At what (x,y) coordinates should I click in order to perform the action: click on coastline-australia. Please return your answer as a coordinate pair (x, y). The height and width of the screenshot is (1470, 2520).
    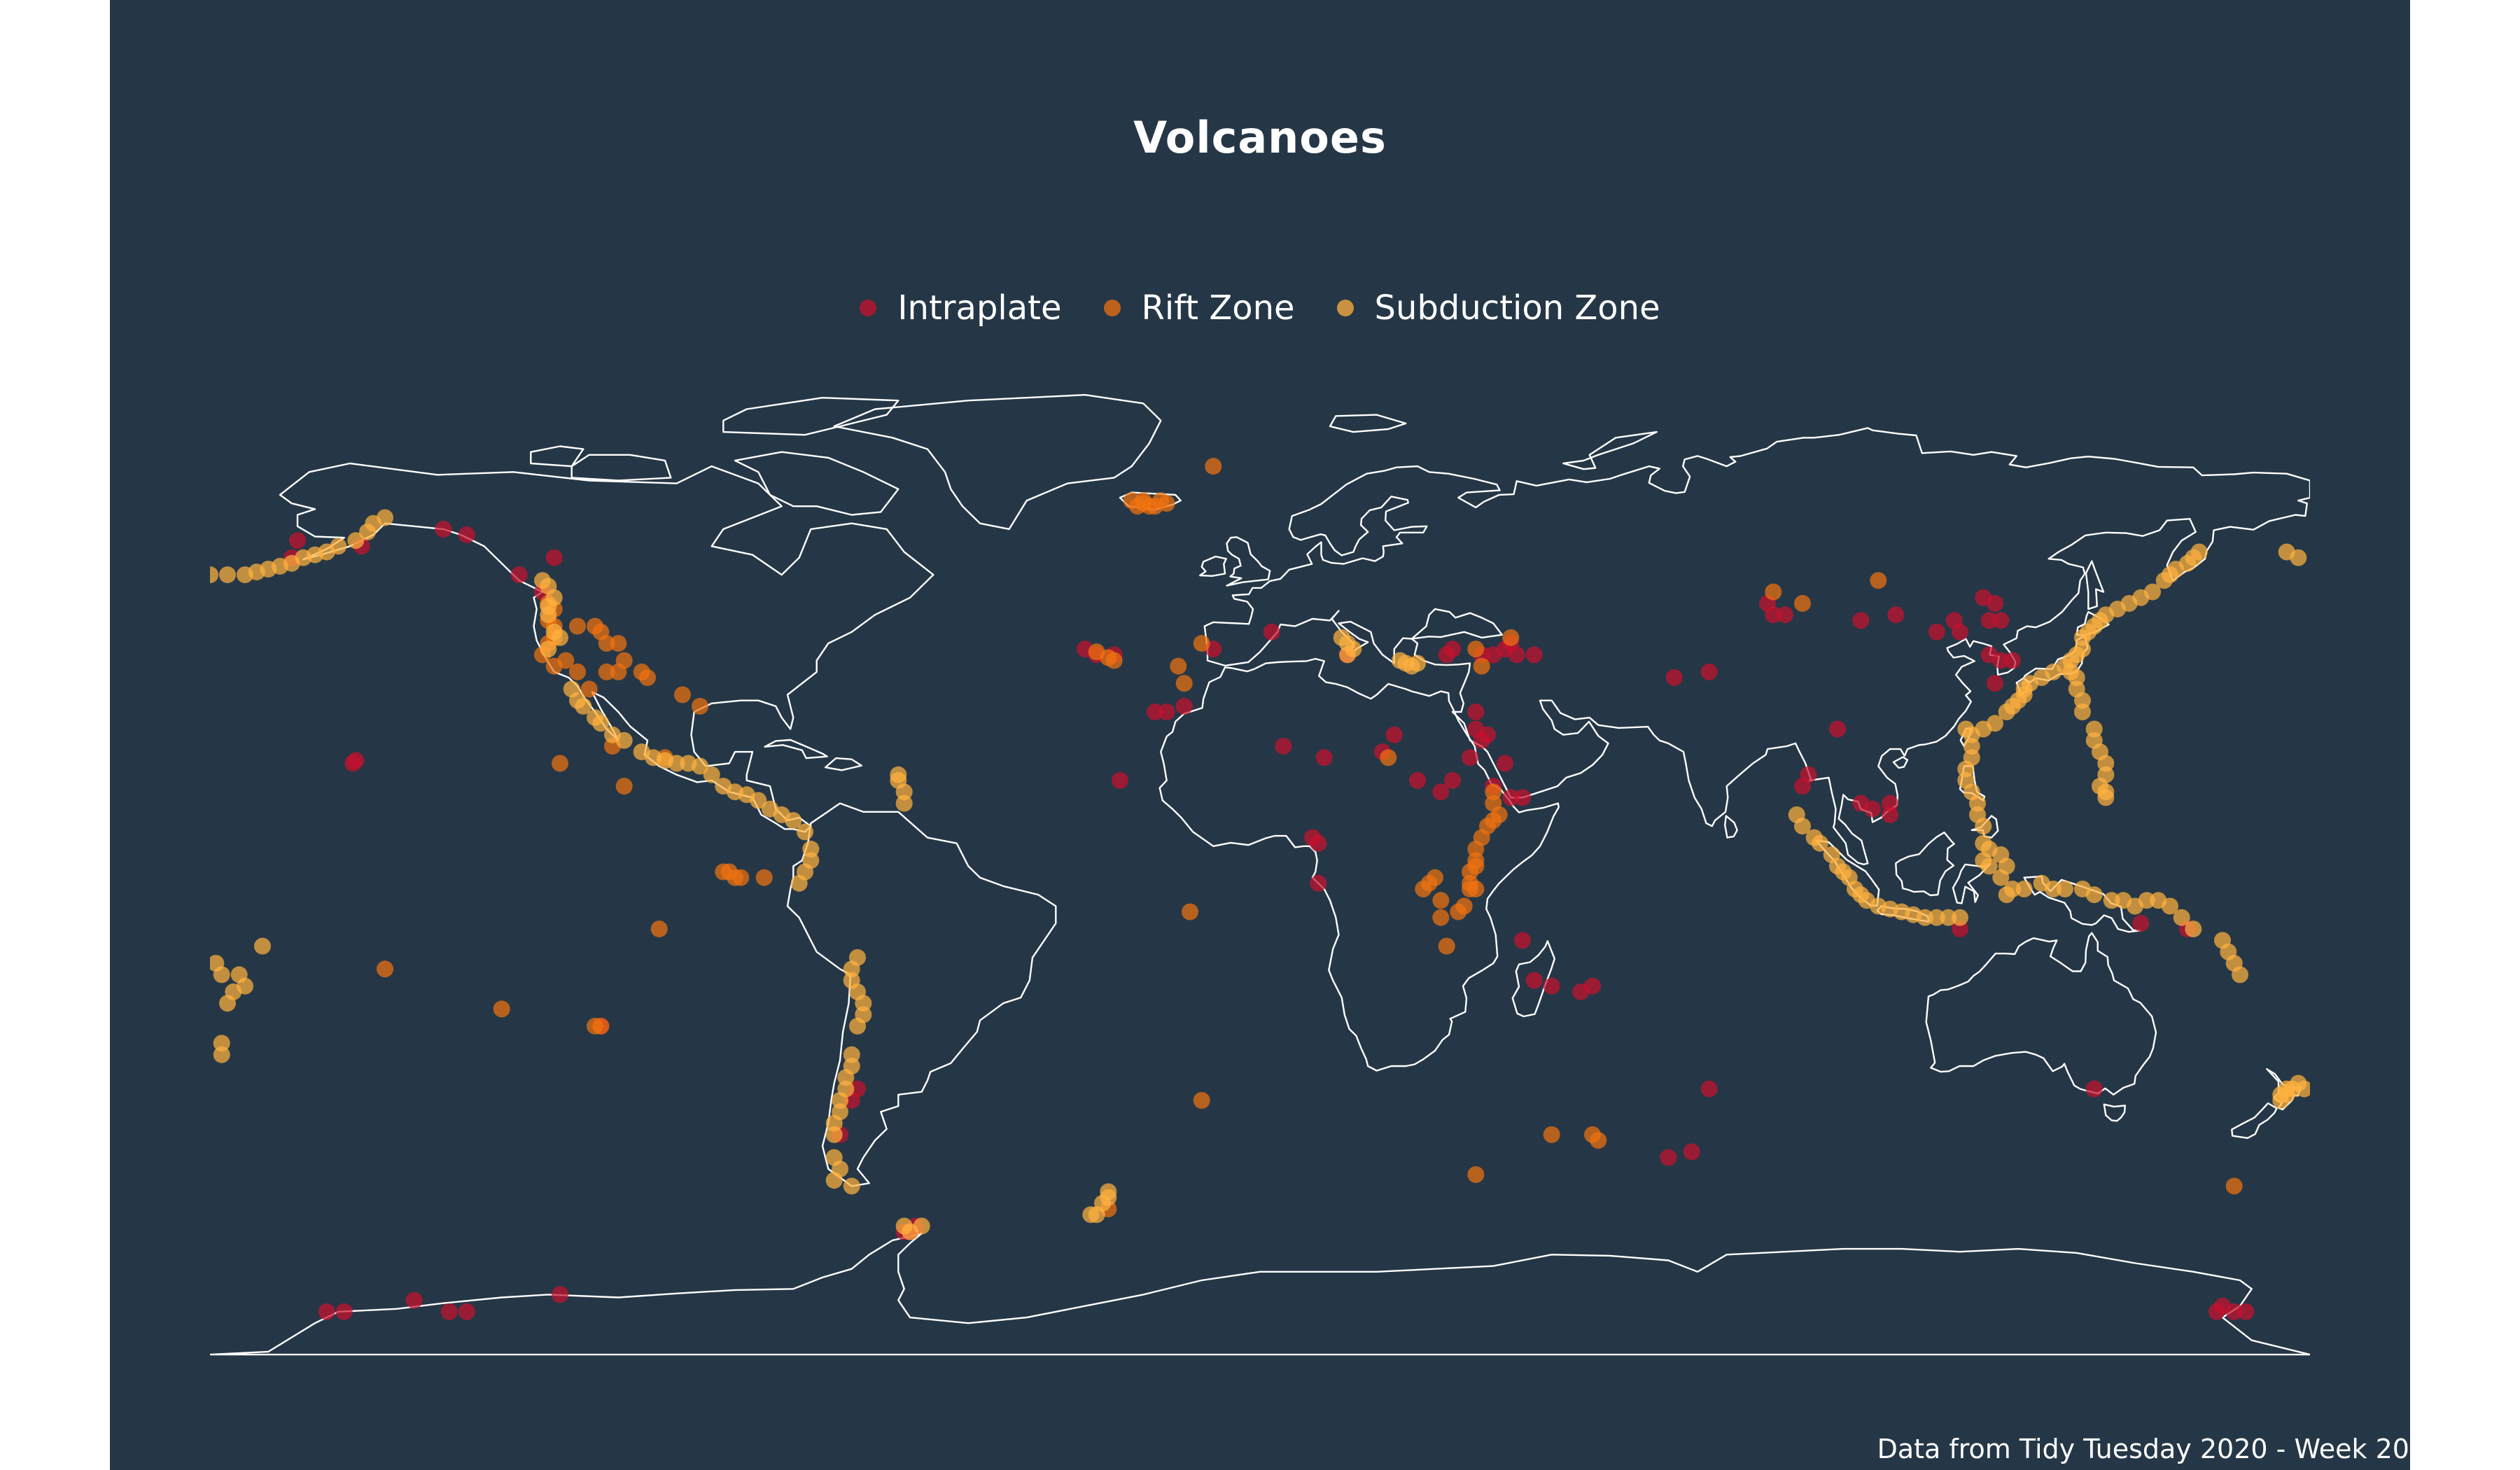
    Looking at the image, I should click on (2041, 1014).